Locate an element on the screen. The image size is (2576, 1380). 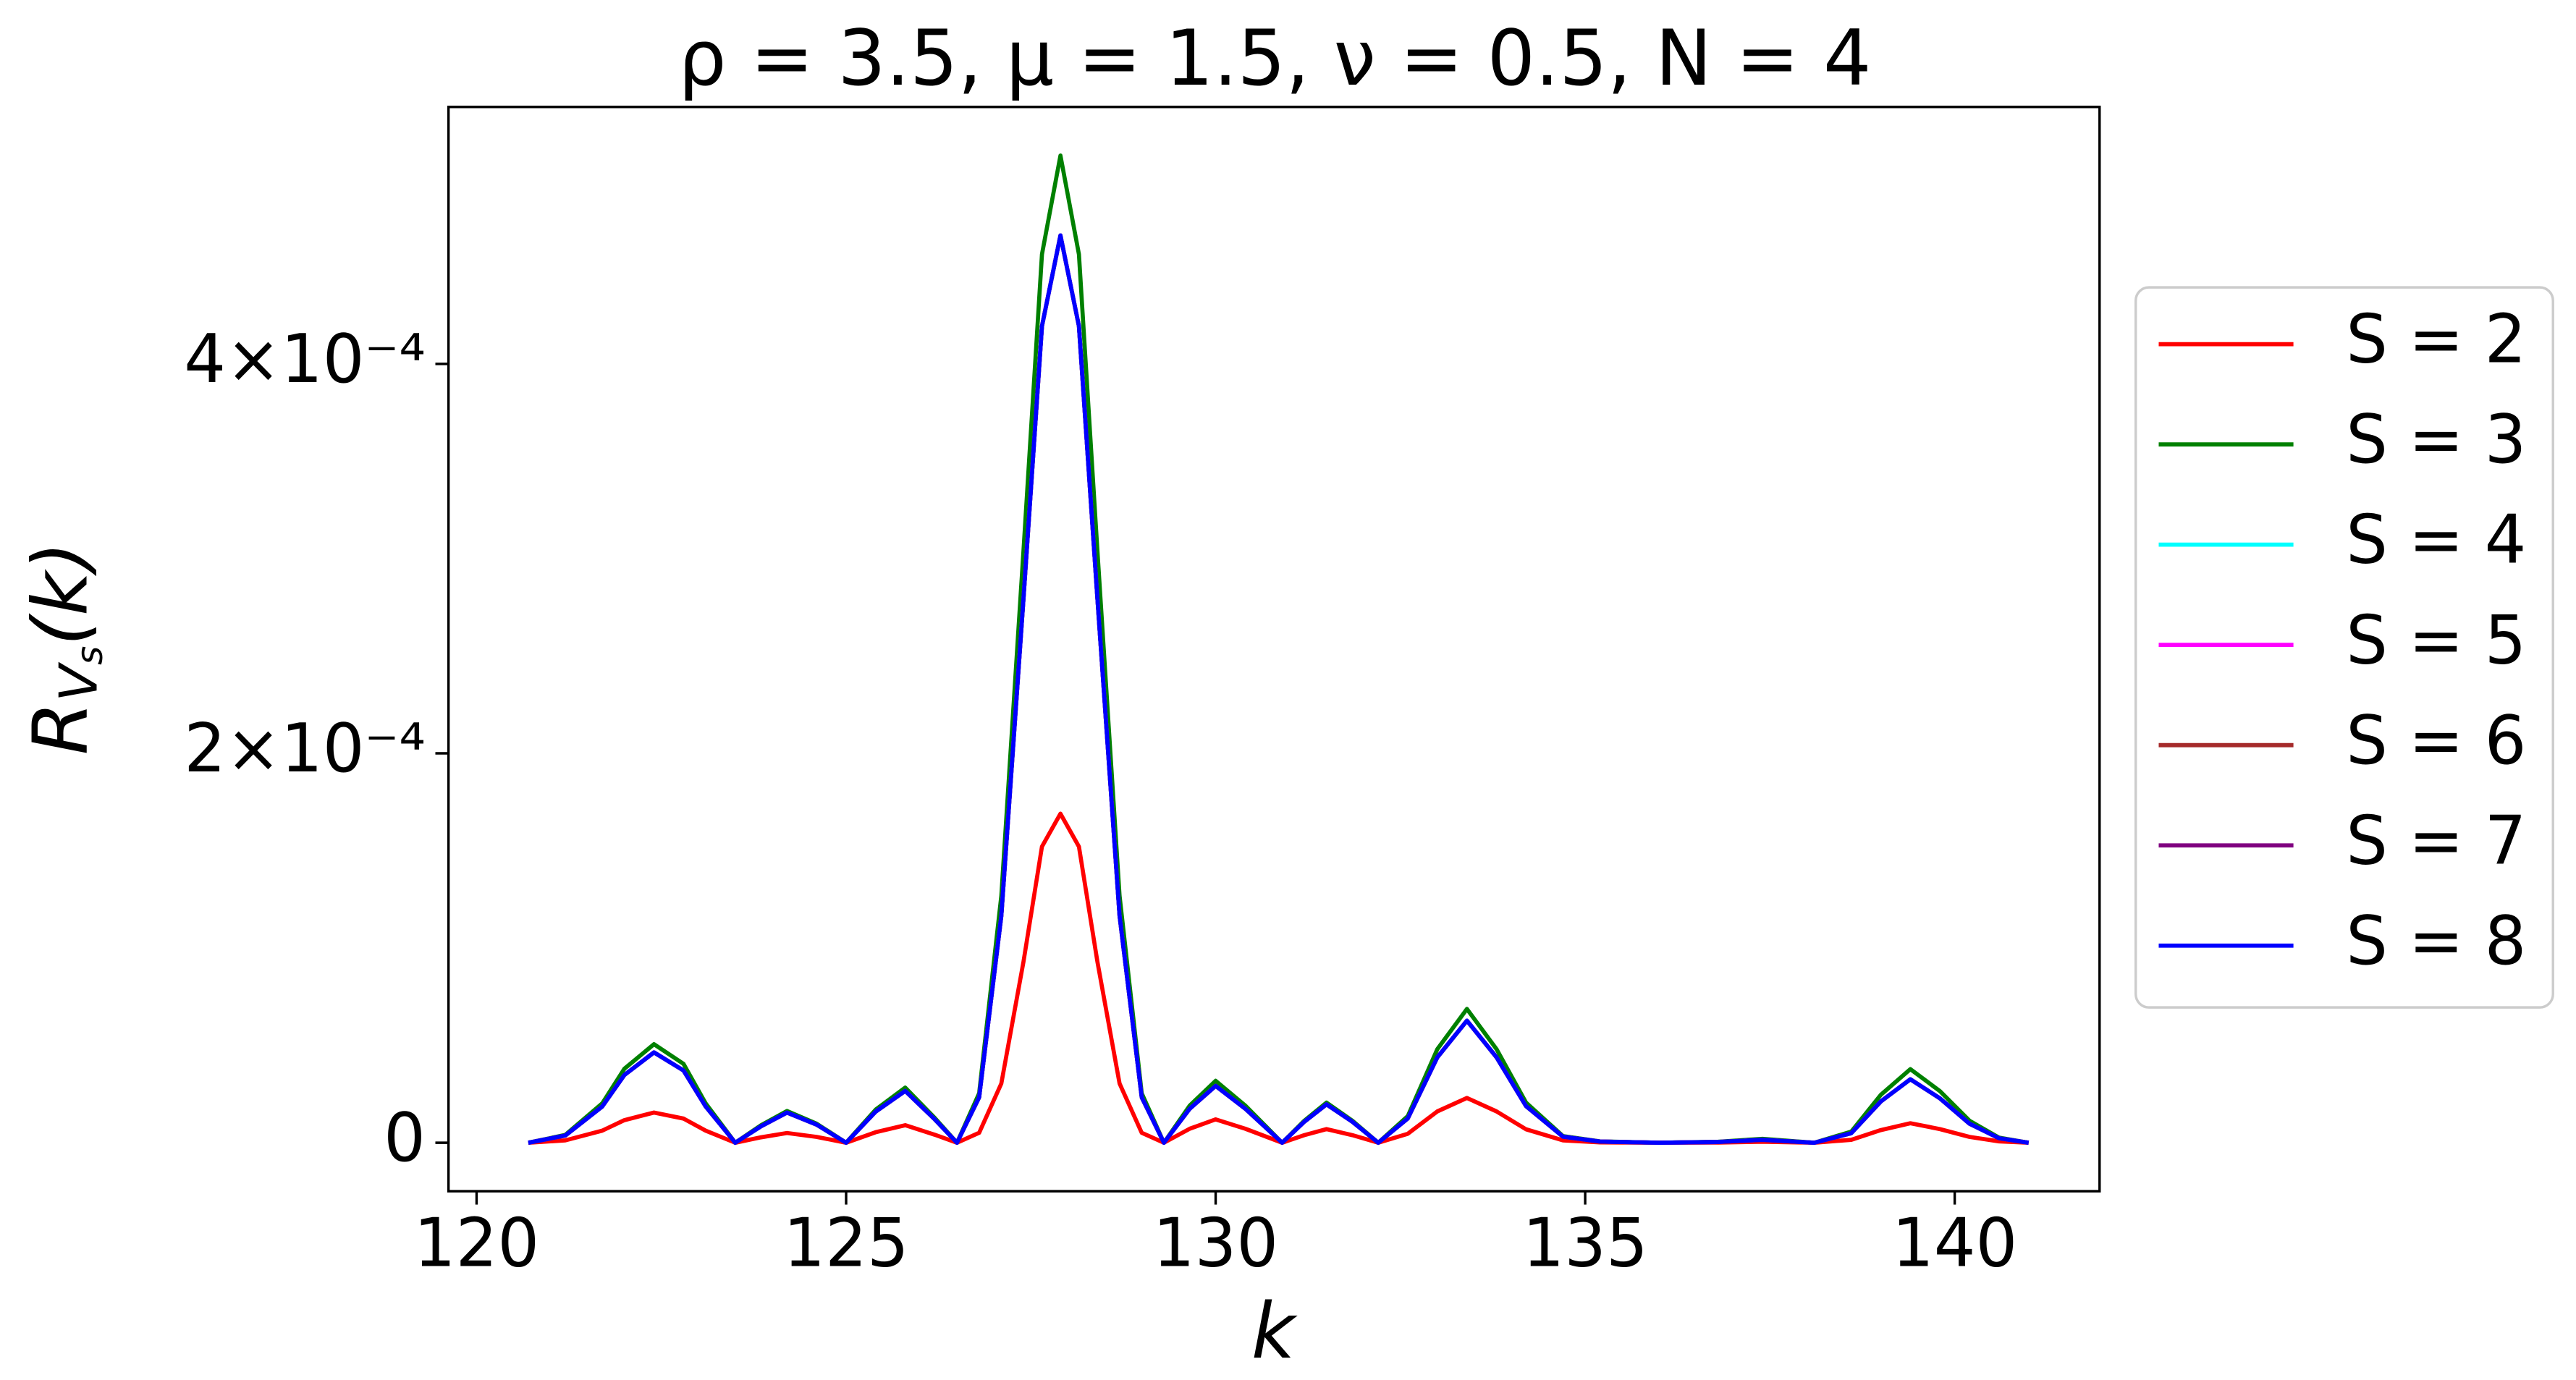
y-label-subsub: s is located at coordinates (89, 655).